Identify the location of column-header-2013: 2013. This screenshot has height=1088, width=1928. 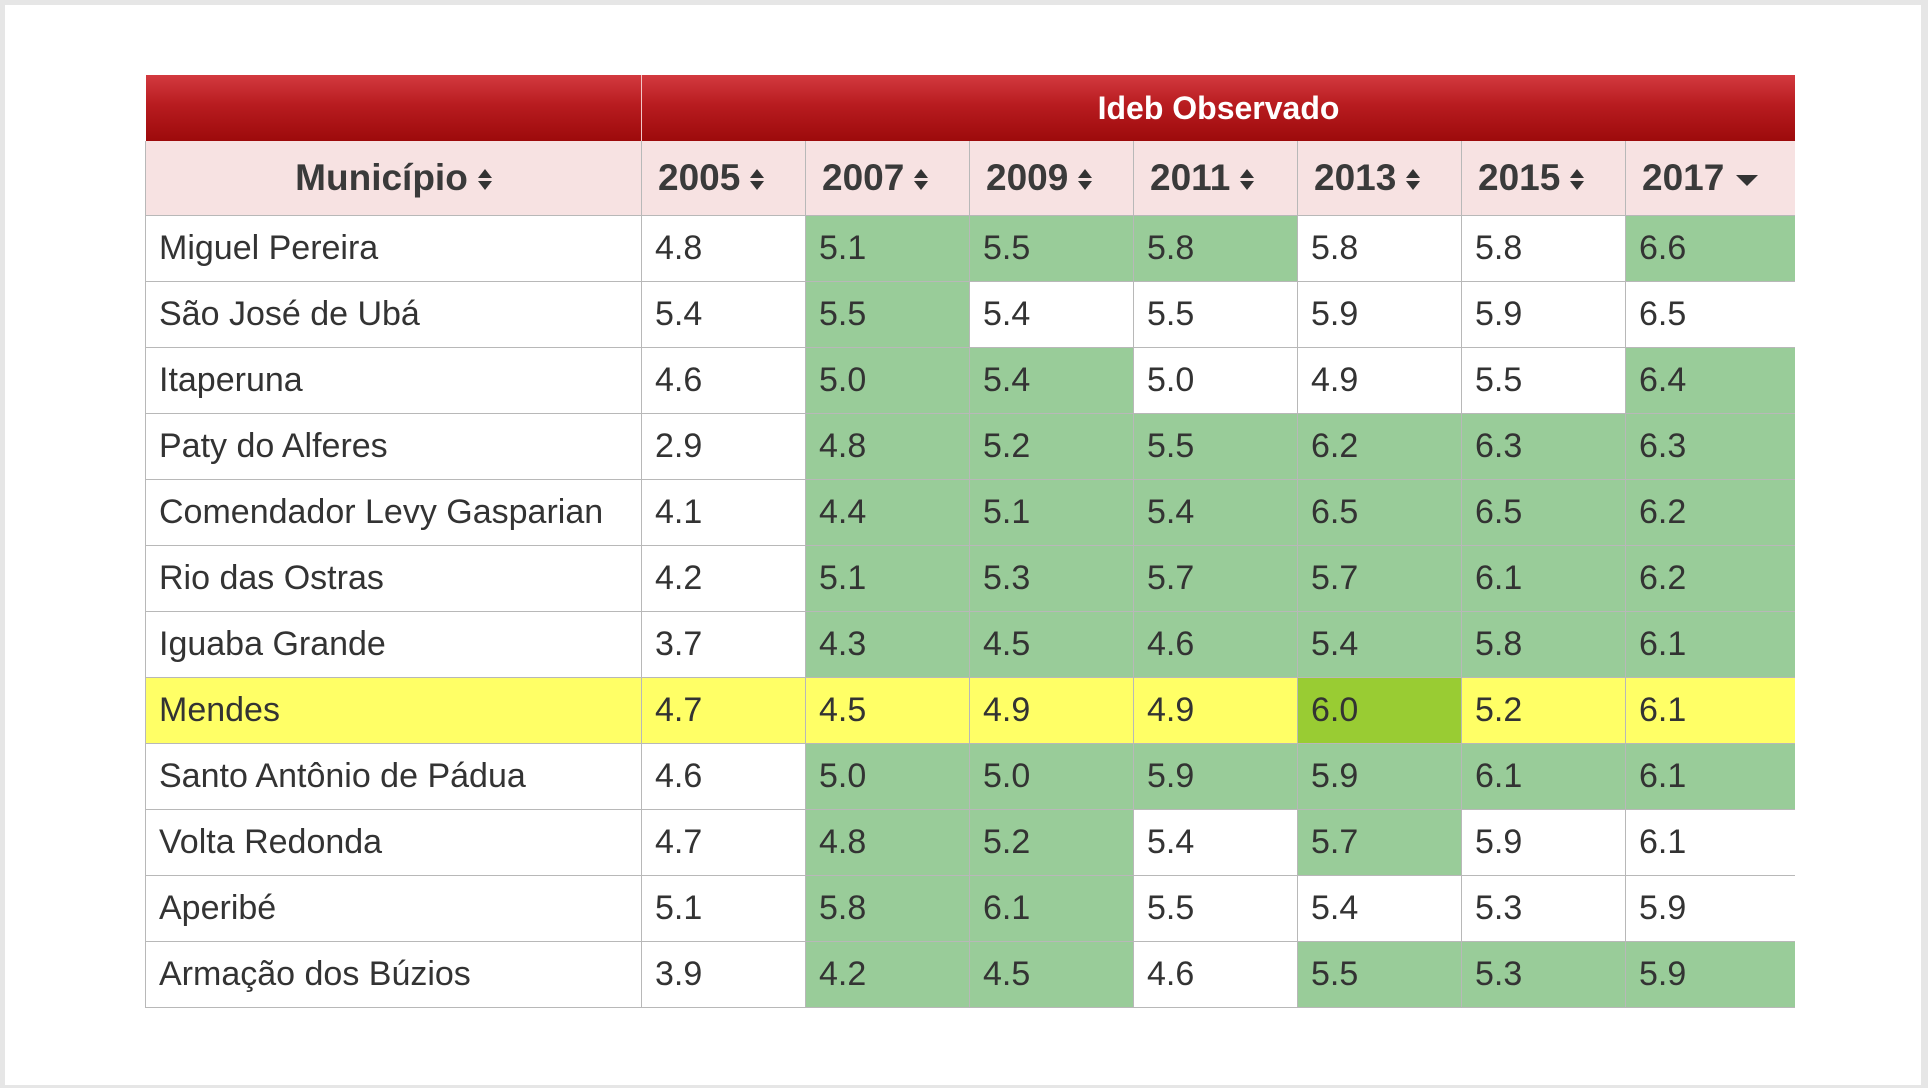
(1379, 178).